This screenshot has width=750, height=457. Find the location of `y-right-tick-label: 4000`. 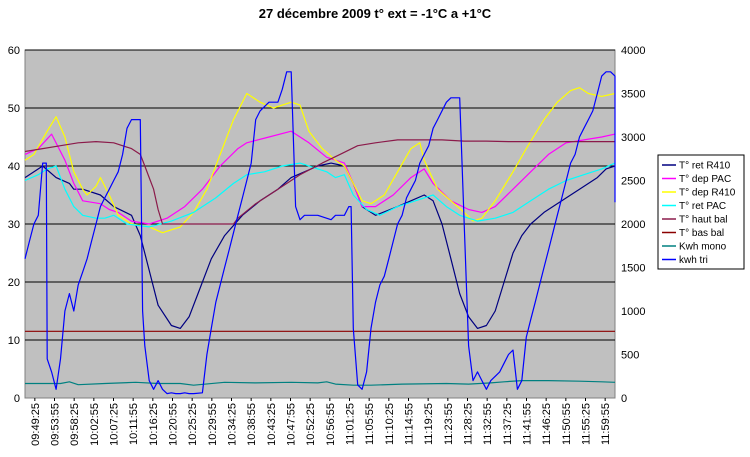

y-right-tick-label: 4000 is located at coordinates (633, 51).